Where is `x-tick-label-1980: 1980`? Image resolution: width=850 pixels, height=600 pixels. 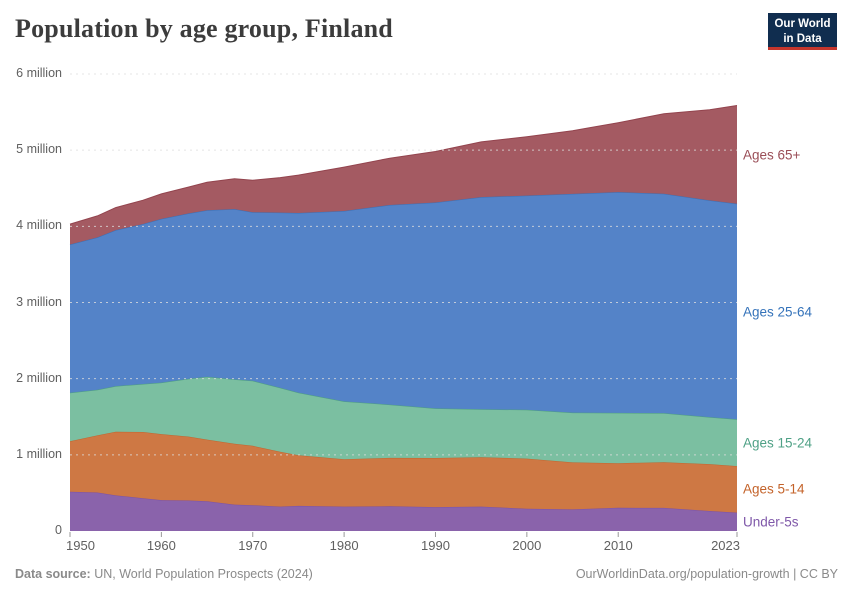
x-tick-label-1980: 1980 is located at coordinates (344, 545).